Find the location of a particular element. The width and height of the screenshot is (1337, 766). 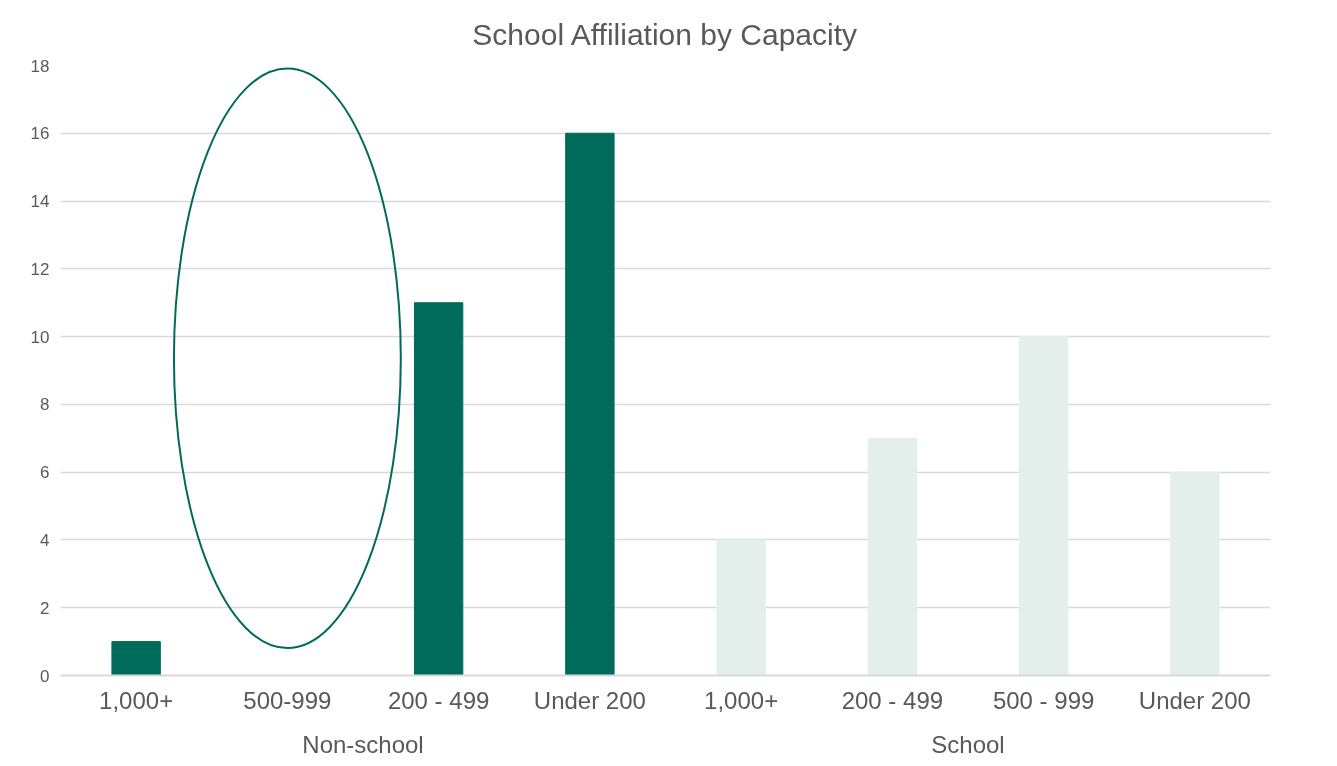

y-tick-label: 4 is located at coordinates (45, 540).